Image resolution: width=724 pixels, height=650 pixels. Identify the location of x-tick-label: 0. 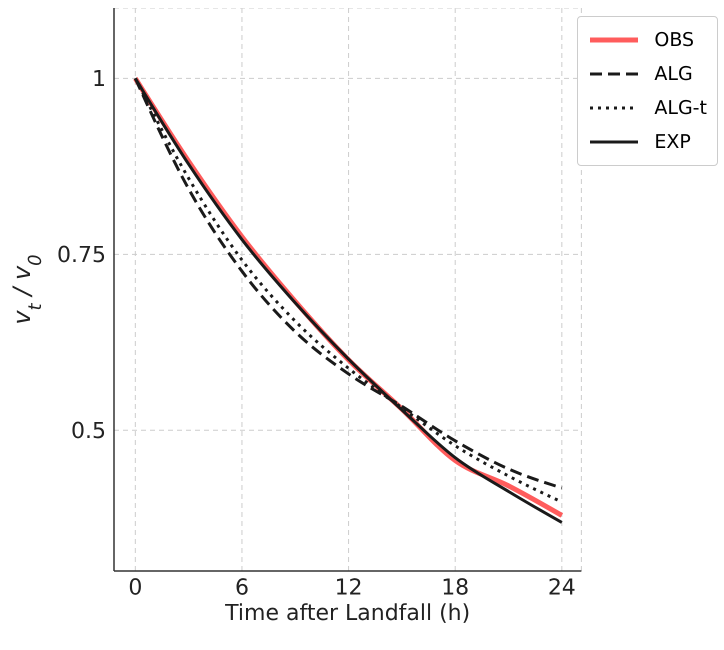
(135, 588).